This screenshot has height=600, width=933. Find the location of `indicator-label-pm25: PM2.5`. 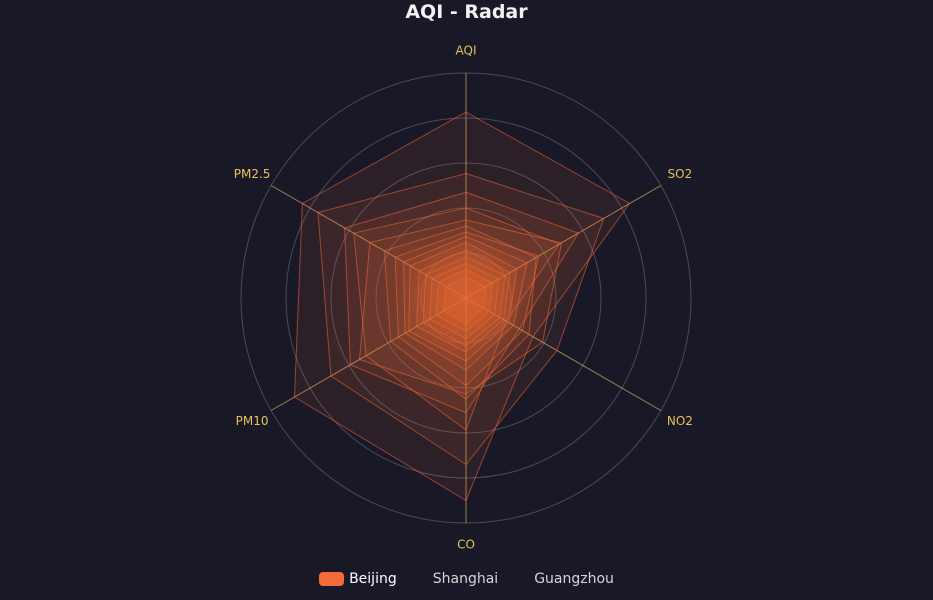

indicator-label-pm25: PM2.5 is located at coordinates (252, 174).